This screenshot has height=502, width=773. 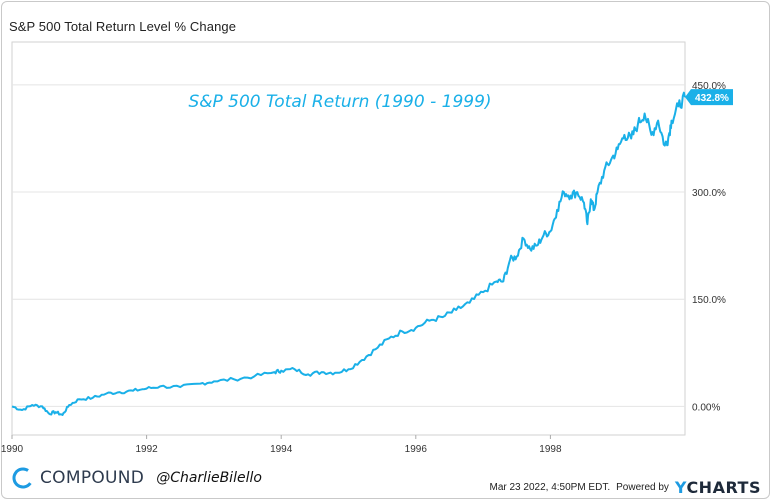 What do you see at coordinates (550, 487) in the screenshot?
I see `timestamp: Mar 23 2022, 4:50PM EDT.` at bounding box center [550, 487].